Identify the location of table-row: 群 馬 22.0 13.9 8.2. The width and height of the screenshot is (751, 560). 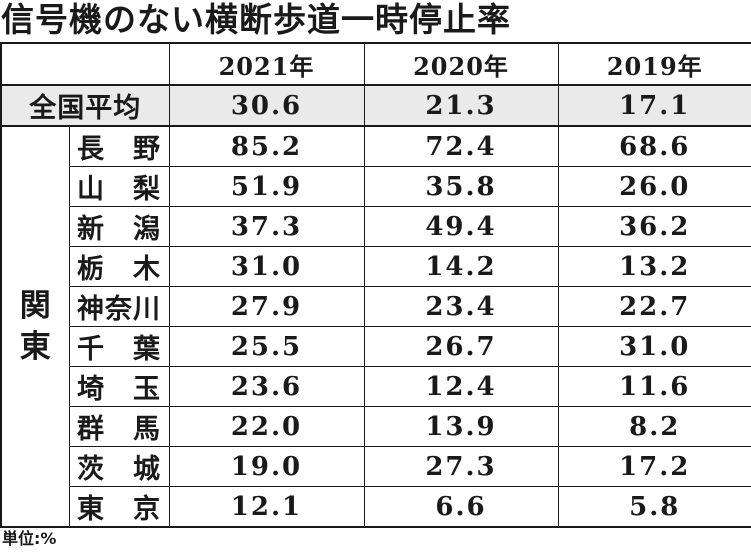
(376, 426).